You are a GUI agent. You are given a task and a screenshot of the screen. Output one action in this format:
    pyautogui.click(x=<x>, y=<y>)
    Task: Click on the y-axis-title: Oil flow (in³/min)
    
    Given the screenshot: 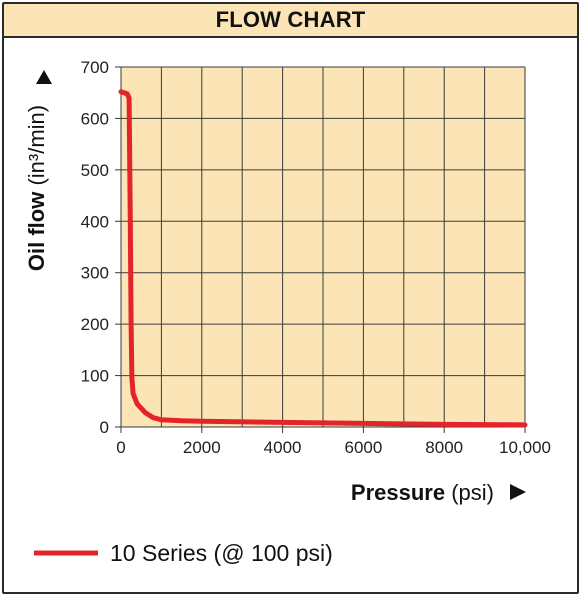 What is the action you would take?
    pyautogui.click(x=38, y=170)
    